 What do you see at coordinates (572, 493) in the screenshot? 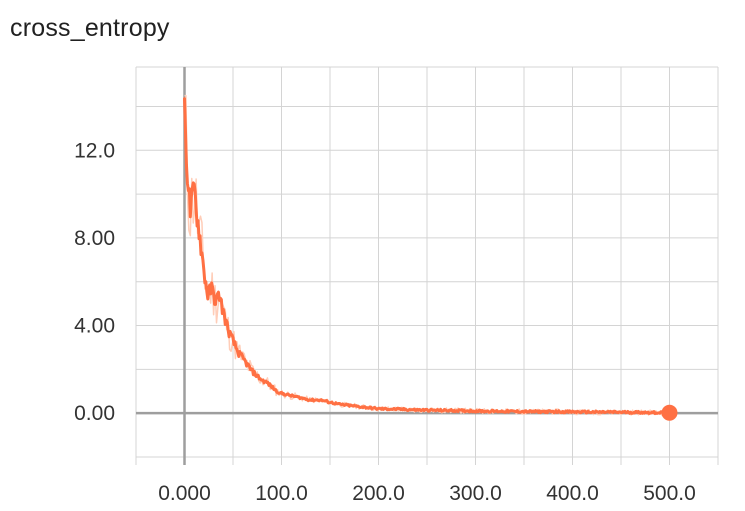
I see `x-tick-label: 400.0` at bounding box center [572, 493].